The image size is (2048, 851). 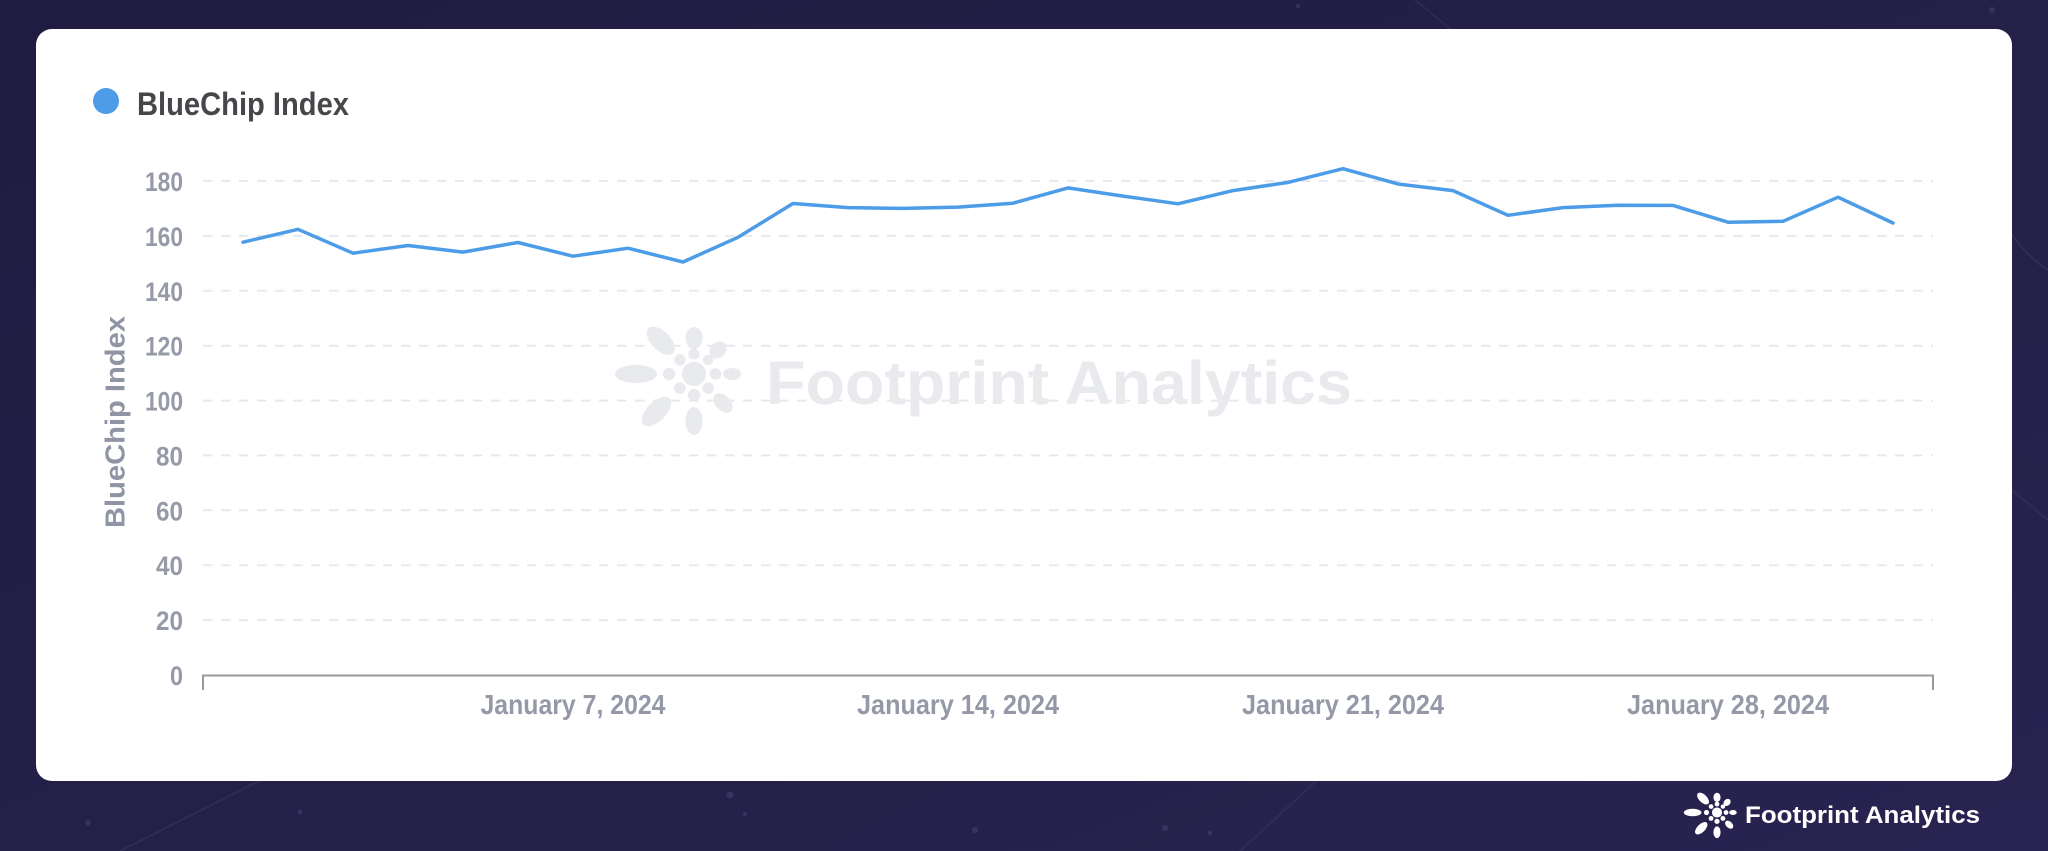 What do you see at coordinates (958, 704) in the screenshot?
I see `svg-text: January 14, 2024` at bounding box center [958, 704].